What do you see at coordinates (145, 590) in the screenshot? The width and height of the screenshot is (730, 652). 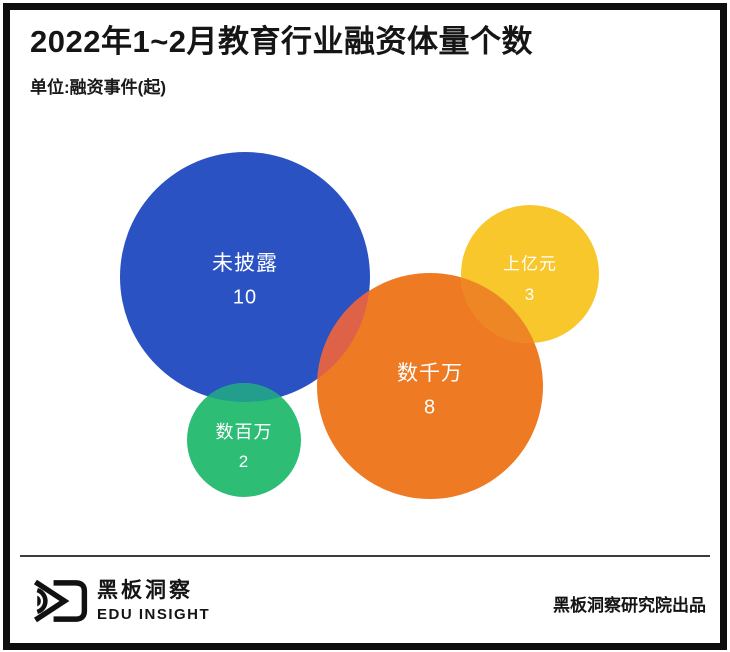 I see `brand-name-cn: 黑板洞察` at bounding box center [145, 590].